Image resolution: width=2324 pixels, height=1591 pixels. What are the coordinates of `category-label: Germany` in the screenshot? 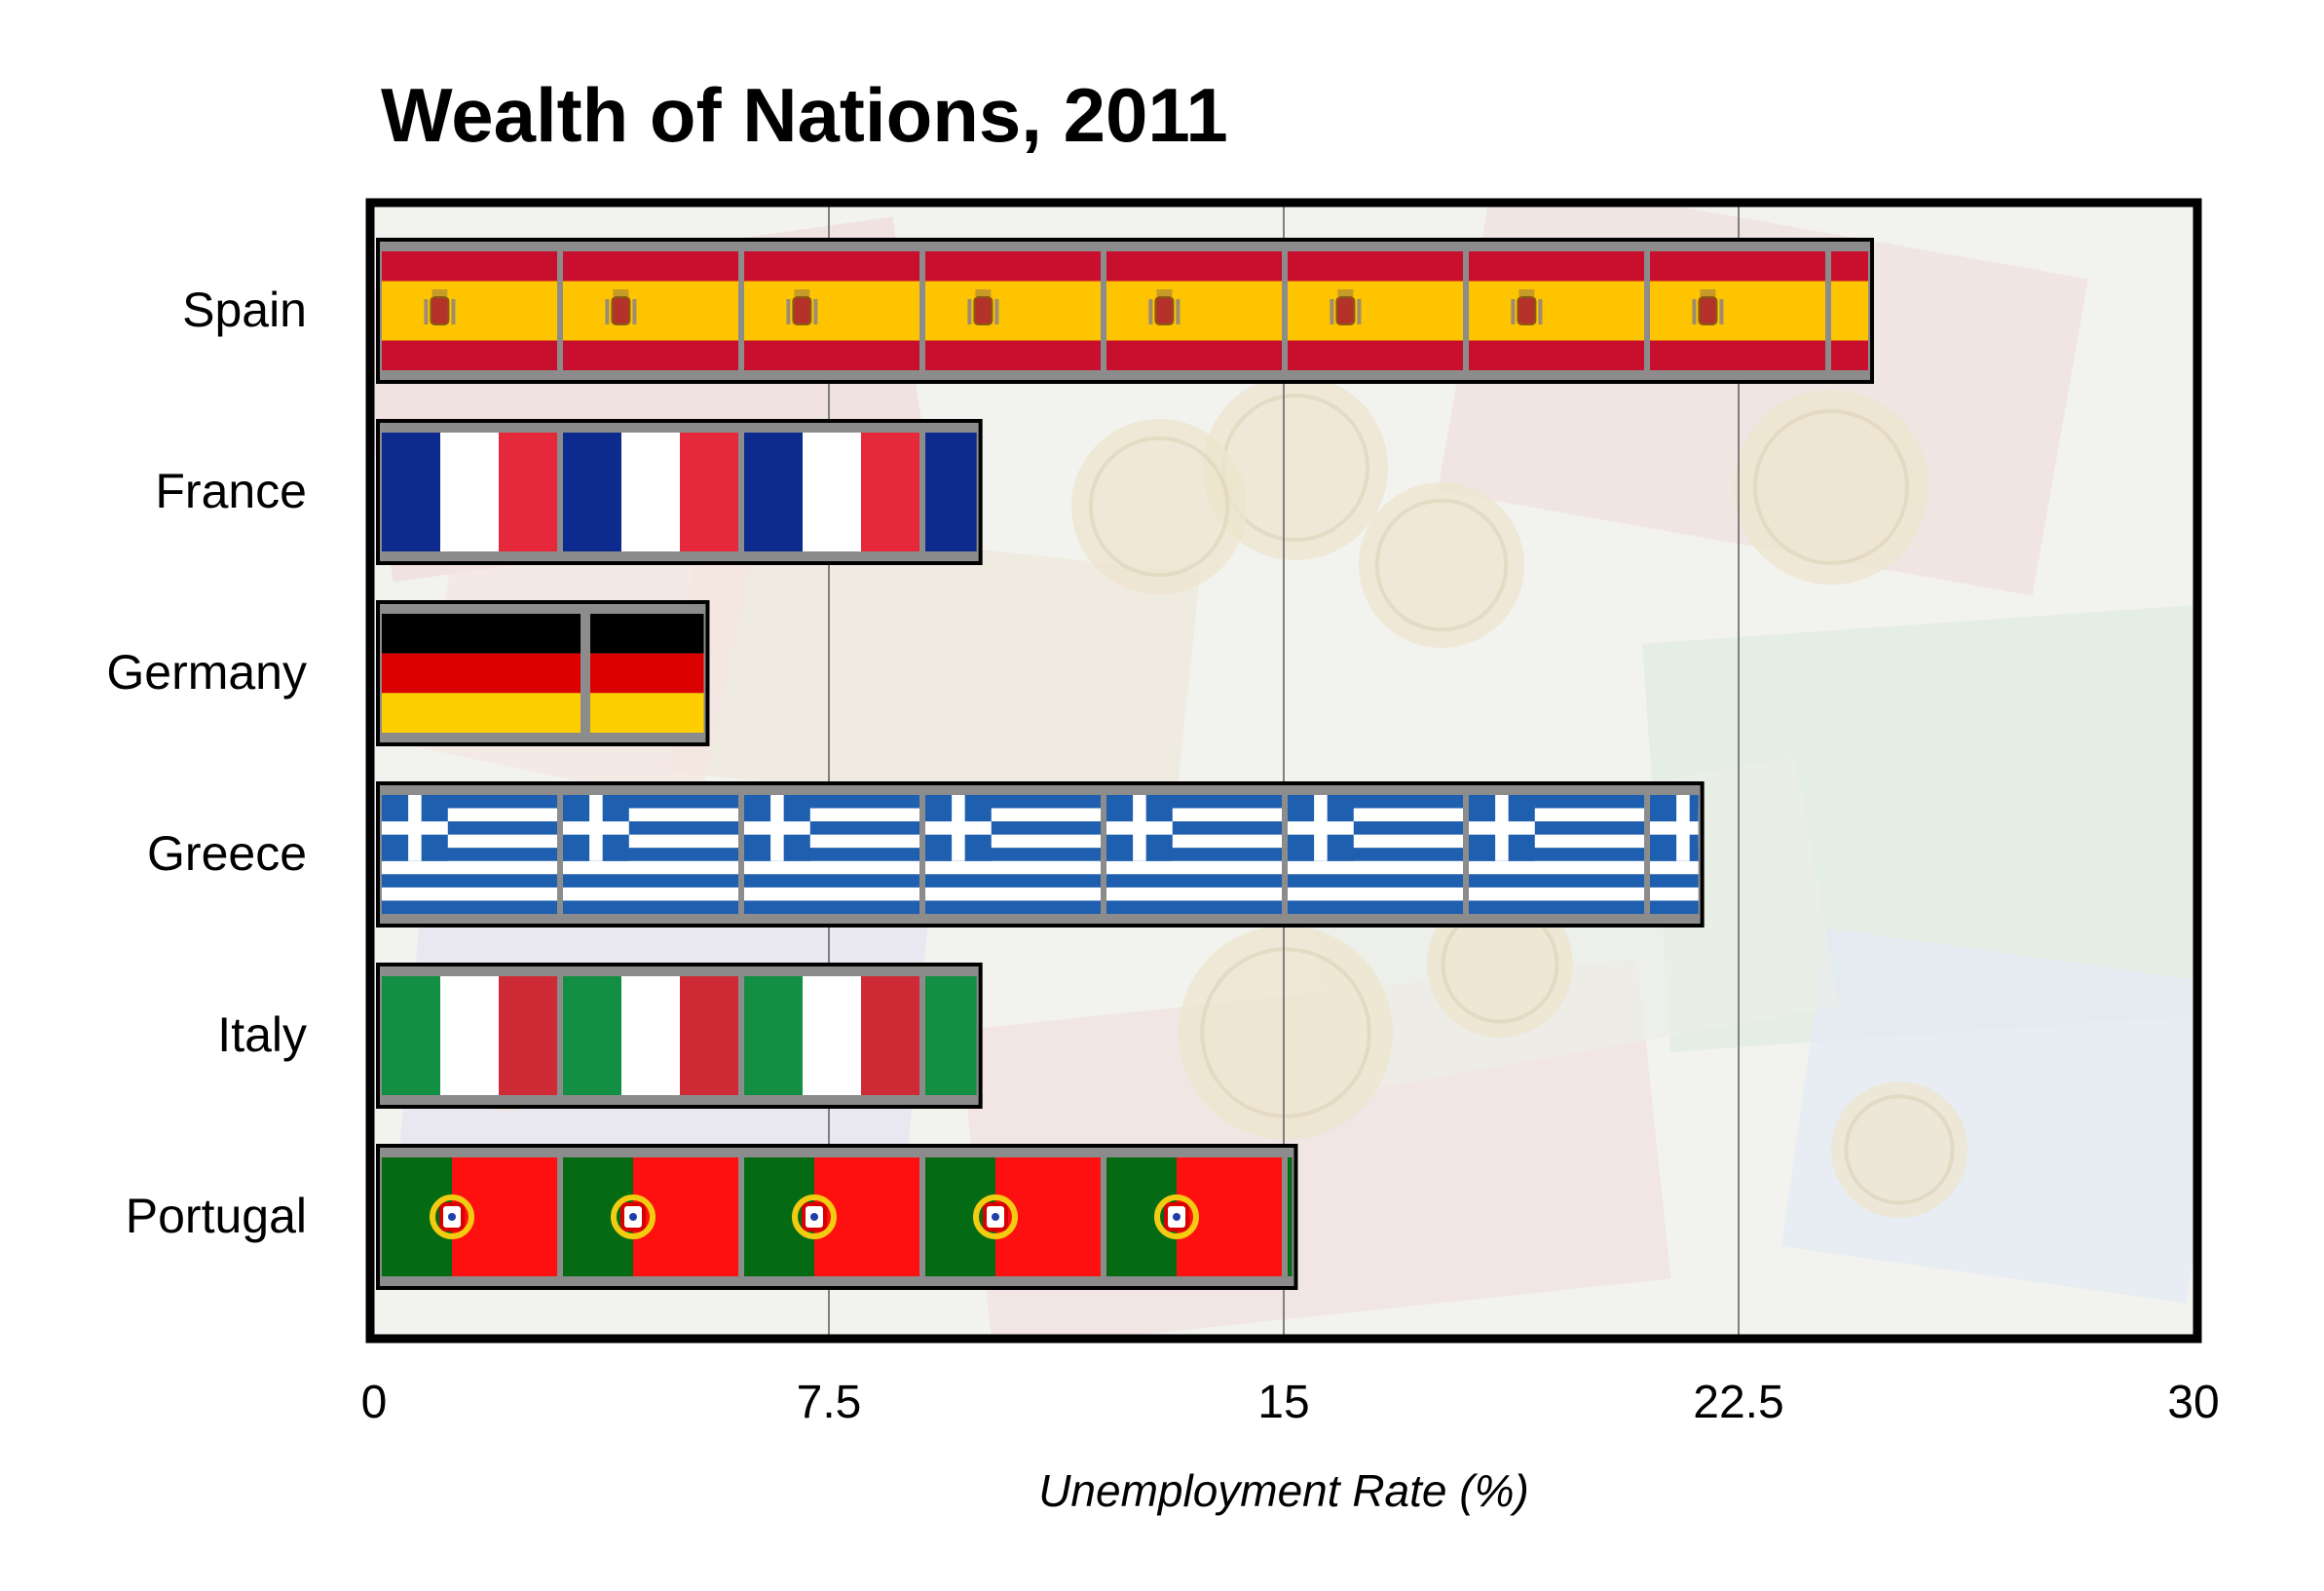 It's located at (206, 672).